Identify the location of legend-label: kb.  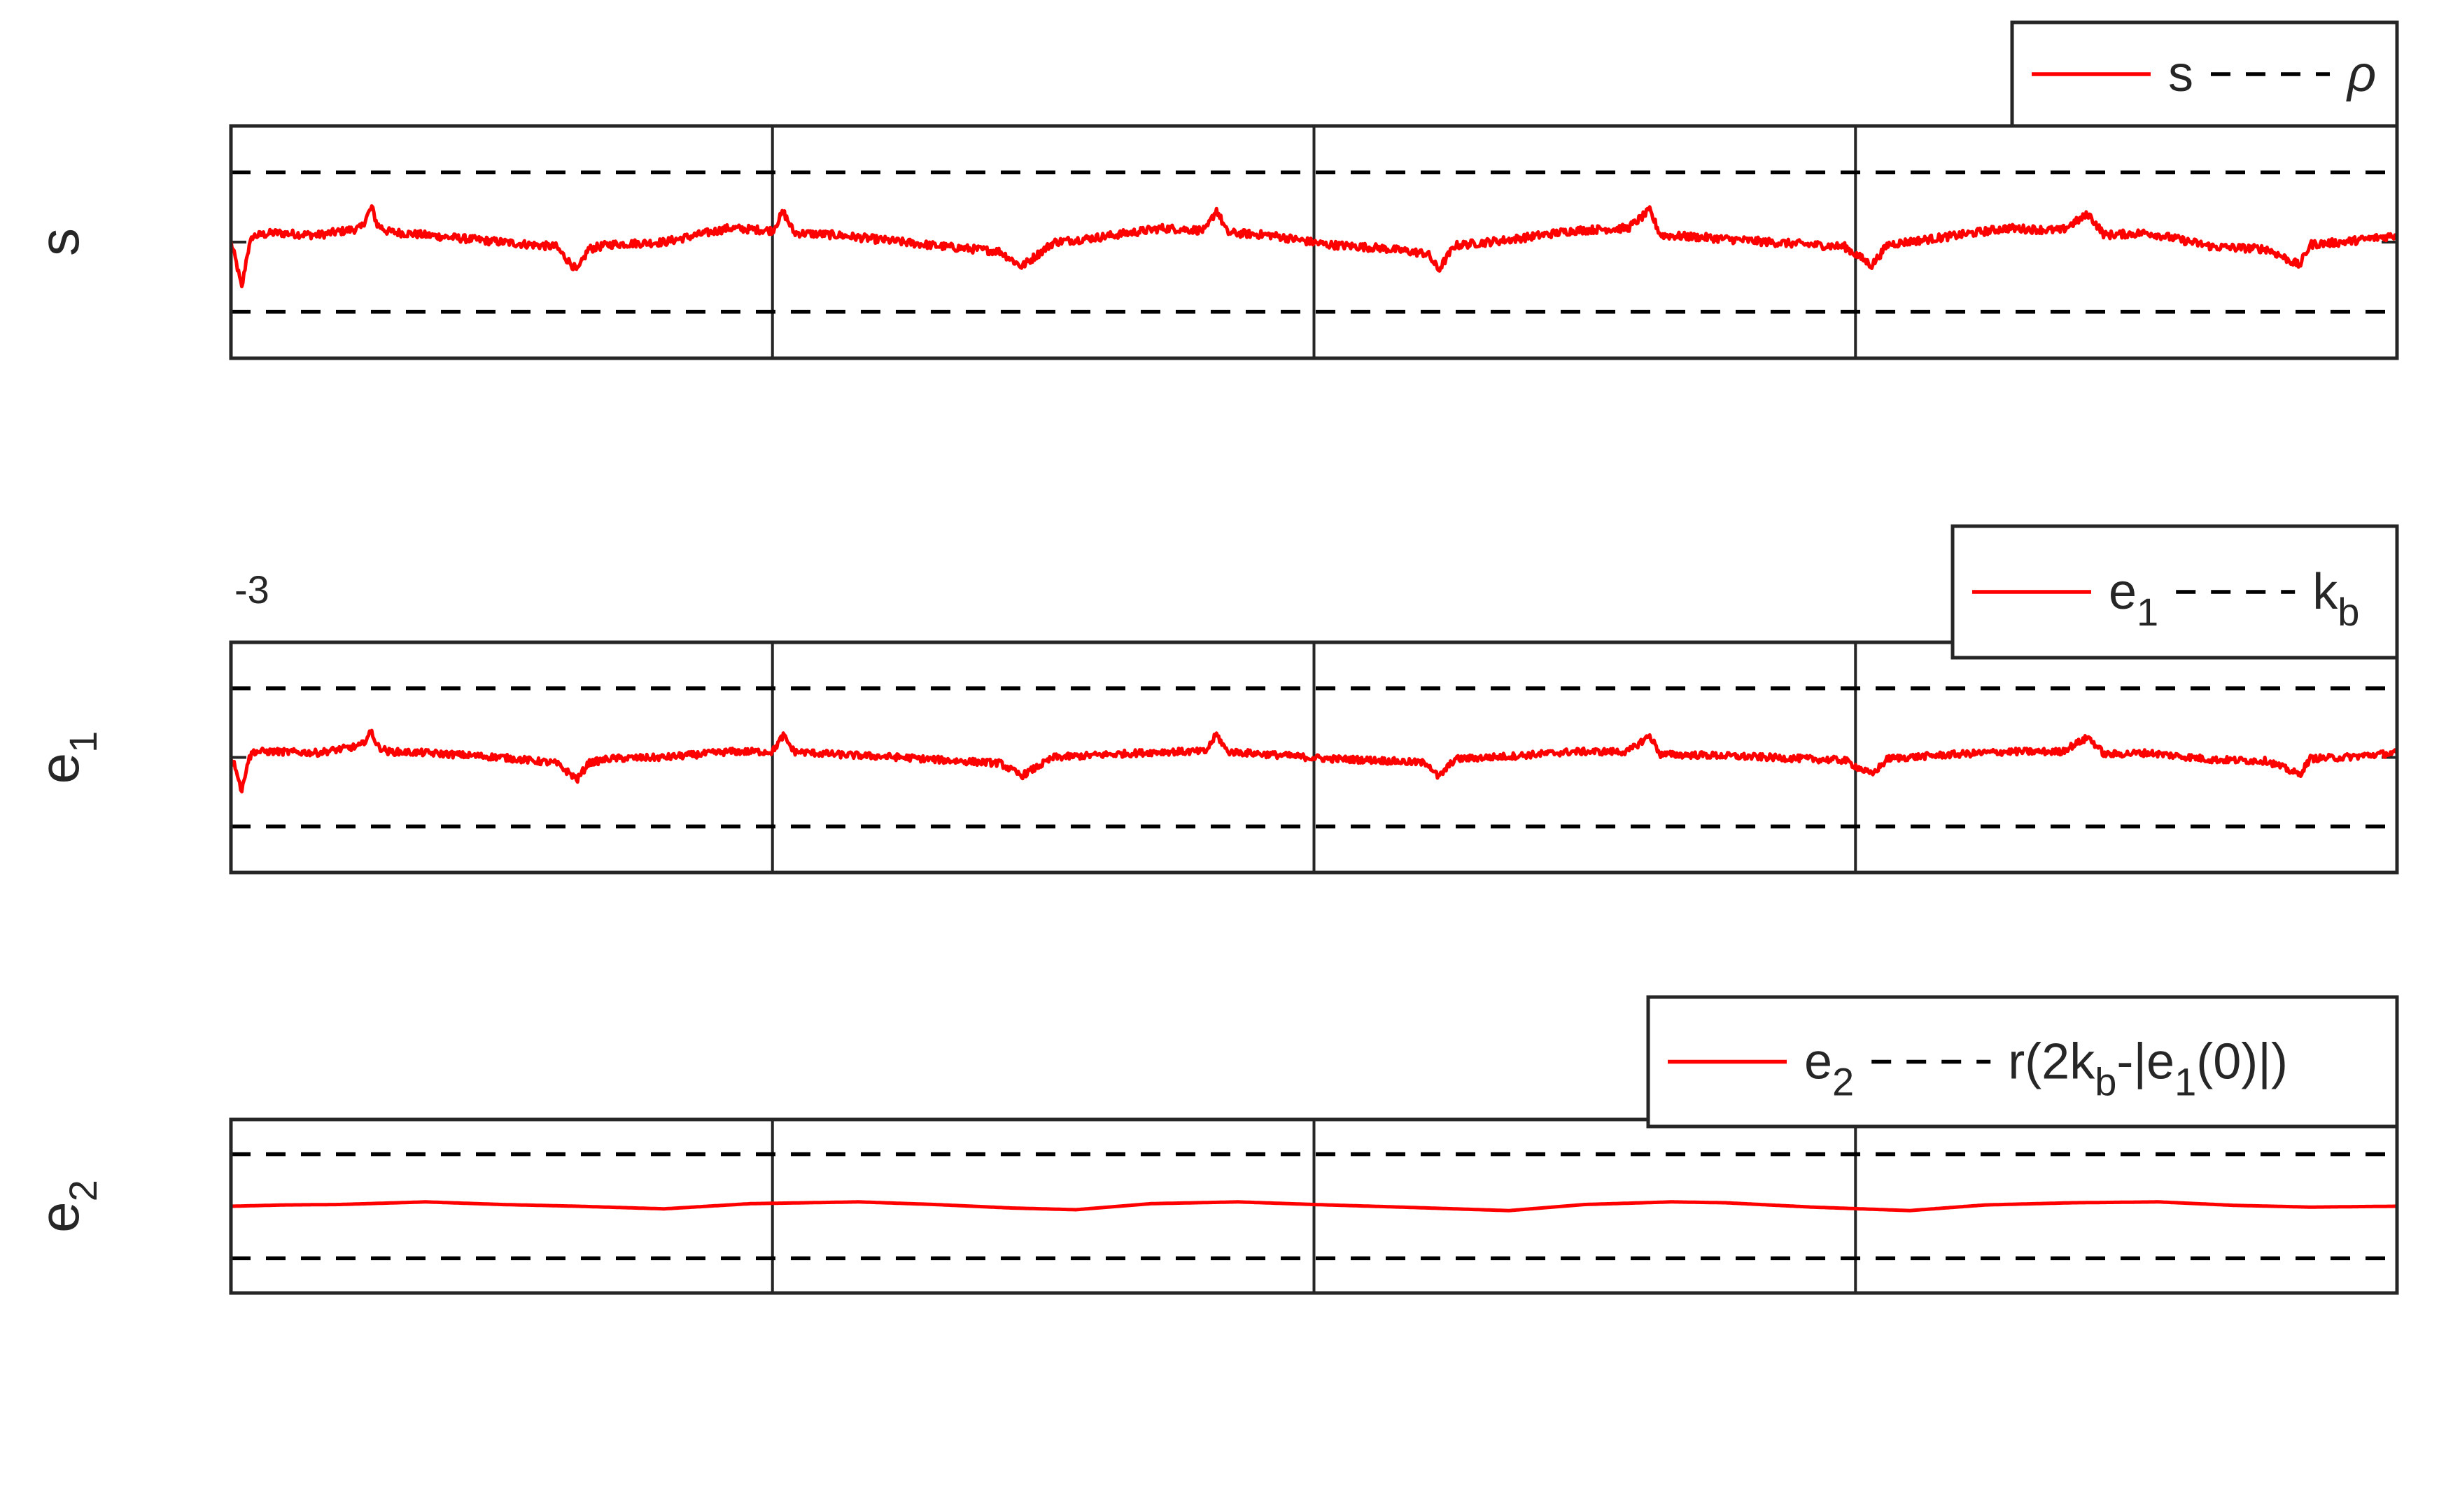
(2335, 599).